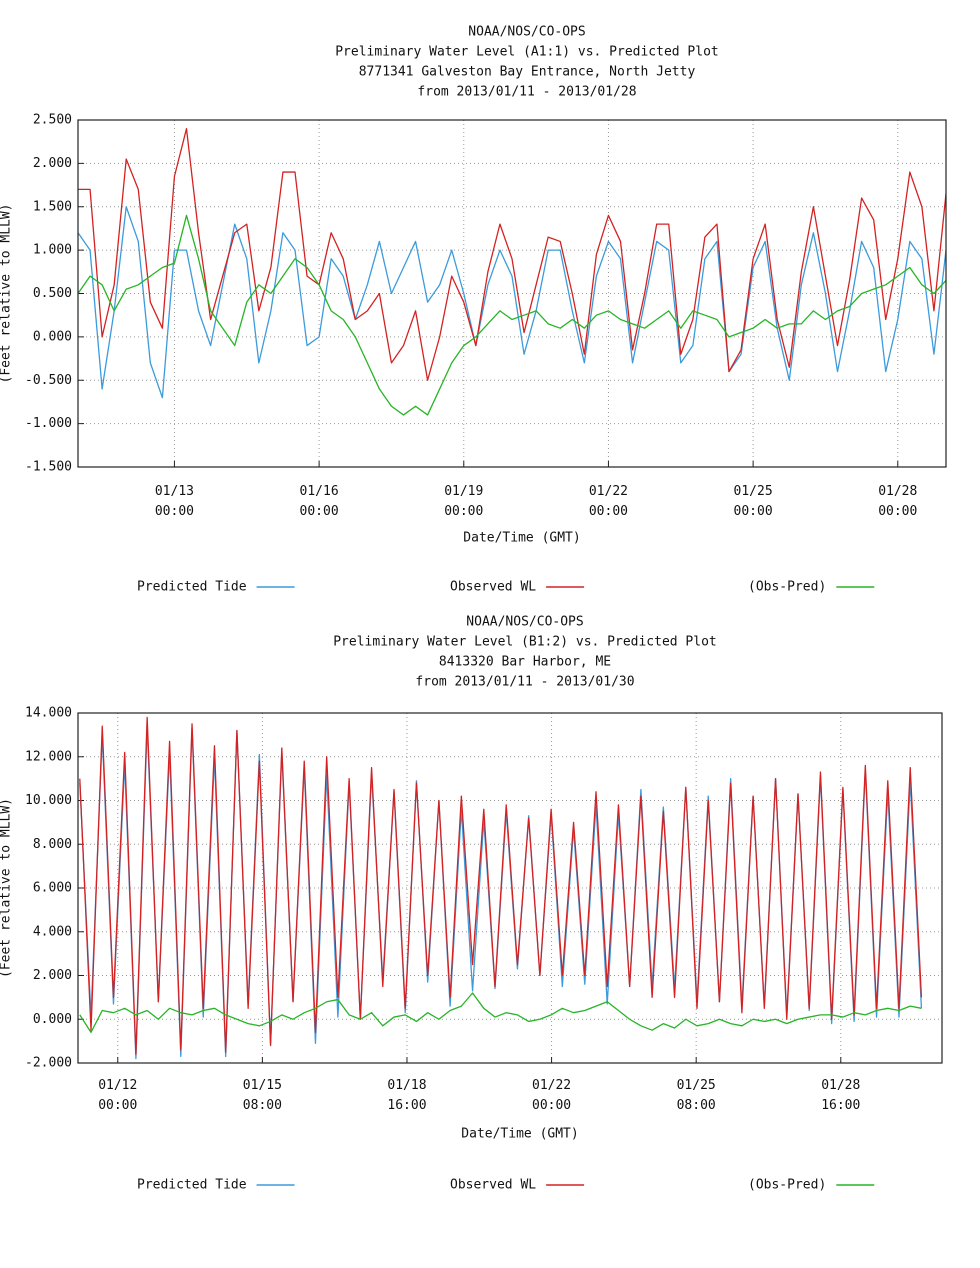 Image resolution: width=980 pixels, height=1268 pixels. Describe the element at coordinates (48, 713) in the screenshot. I see `y-tick-label: 14.000` at that location.